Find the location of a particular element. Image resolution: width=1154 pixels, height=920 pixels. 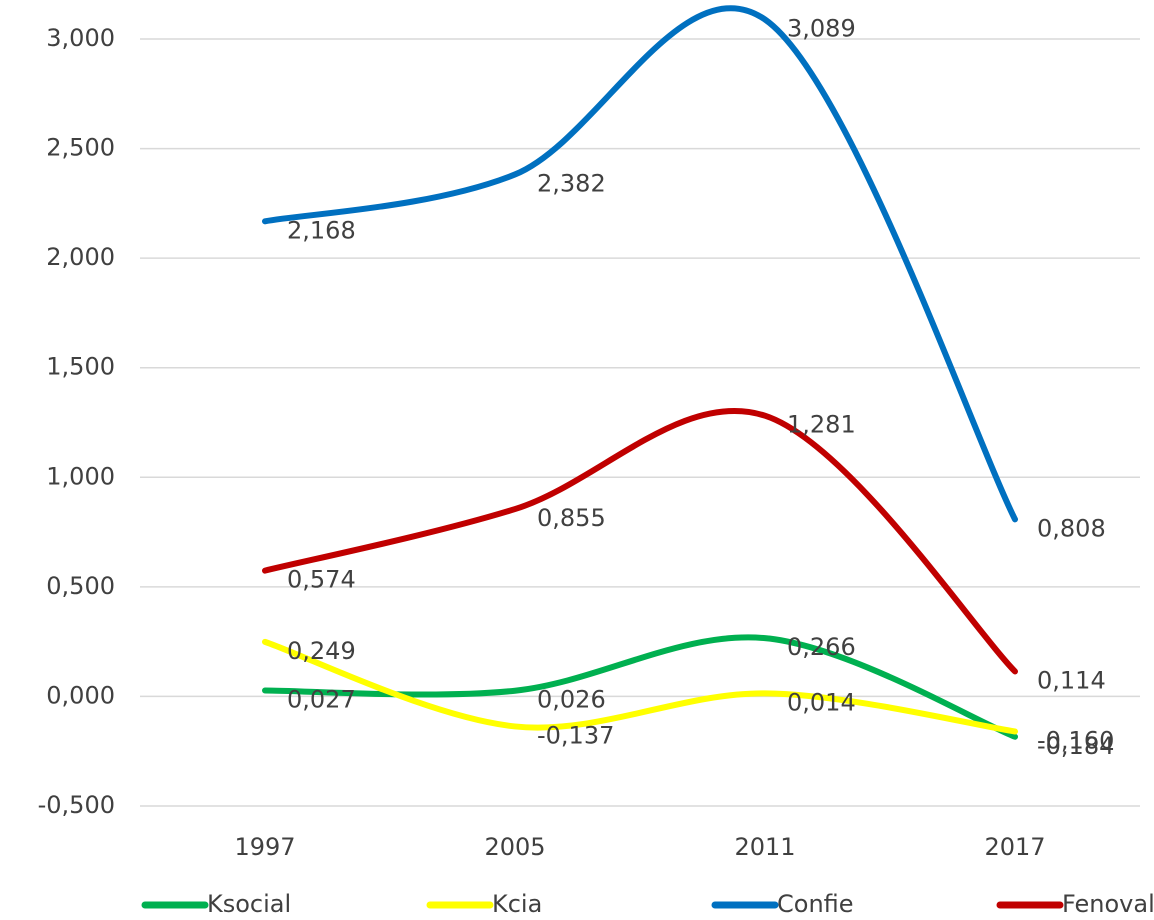

y-tick-label: 0,500 is located at coordinates (80, 586).